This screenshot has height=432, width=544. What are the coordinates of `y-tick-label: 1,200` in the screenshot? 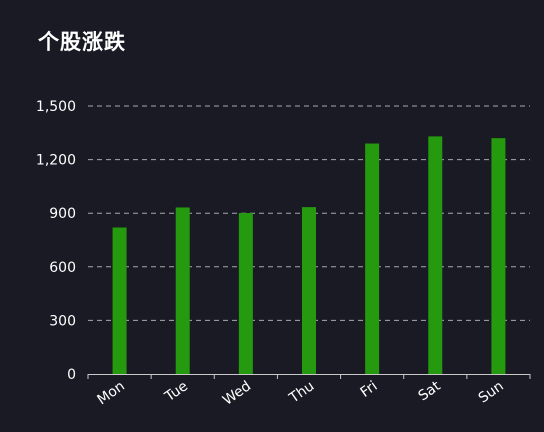 It's located at (56, 161).